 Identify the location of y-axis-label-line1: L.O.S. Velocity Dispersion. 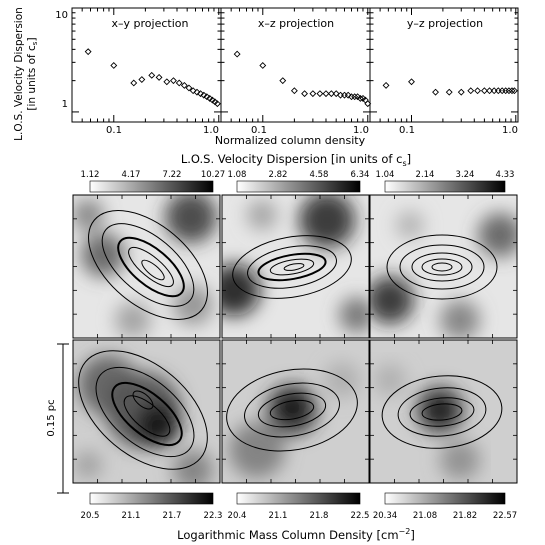
(19, 74).